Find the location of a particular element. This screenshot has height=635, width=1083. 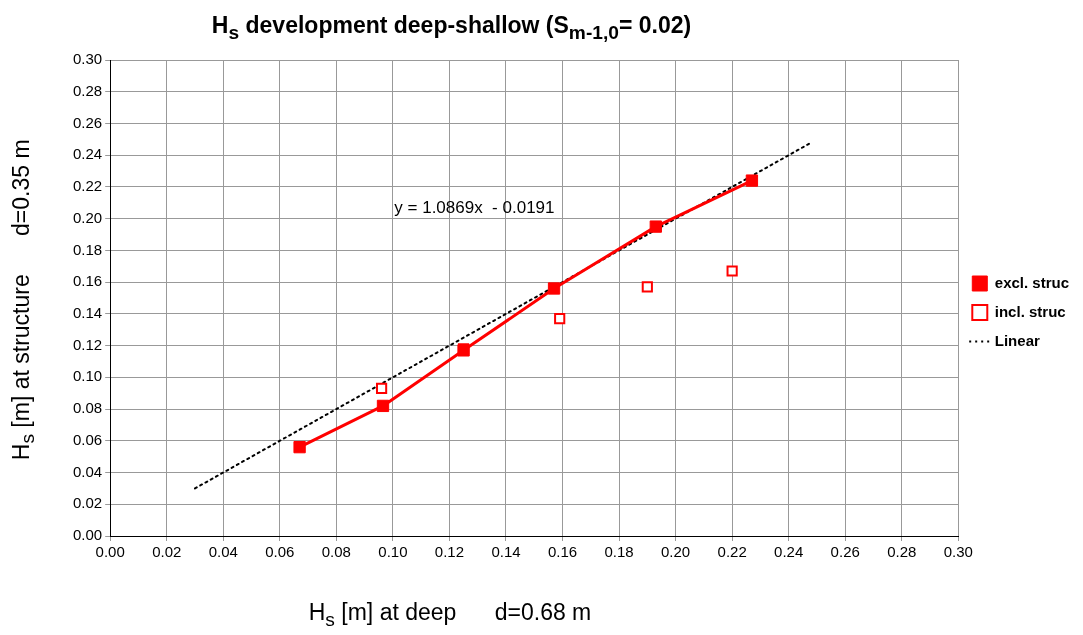

y-tick-label: 0.28 is located at coordinates (87, 90).